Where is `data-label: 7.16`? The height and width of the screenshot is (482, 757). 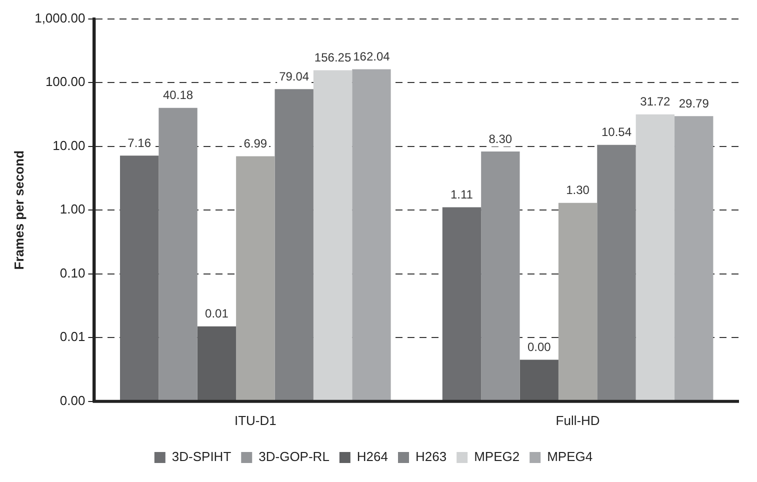
data-label: 7.16 is located at coordinates (140, 143).